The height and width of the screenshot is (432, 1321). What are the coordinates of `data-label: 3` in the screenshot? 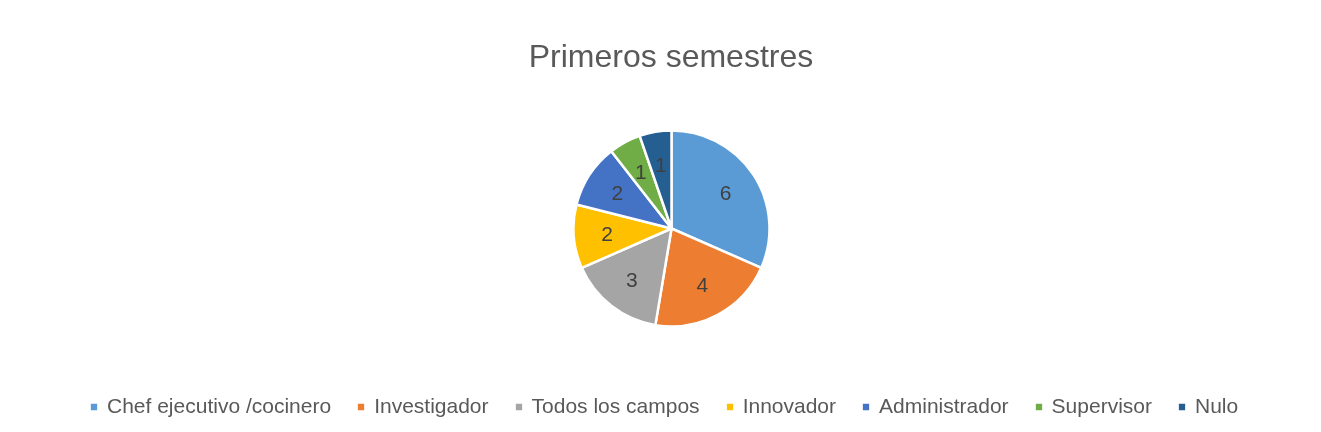 It's located at (631, 279).